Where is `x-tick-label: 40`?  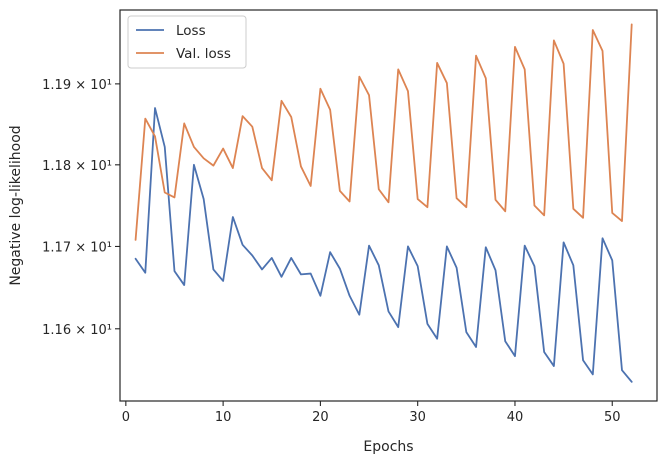
x-tick-label: 40 is located at coordinates (515, 417).